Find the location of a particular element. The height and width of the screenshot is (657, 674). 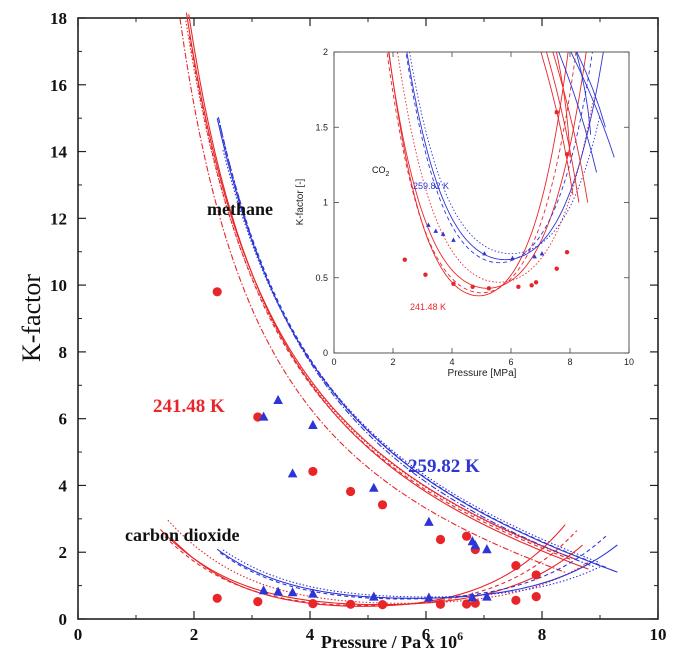

inset-data-points is located at coordinates (486, 200).